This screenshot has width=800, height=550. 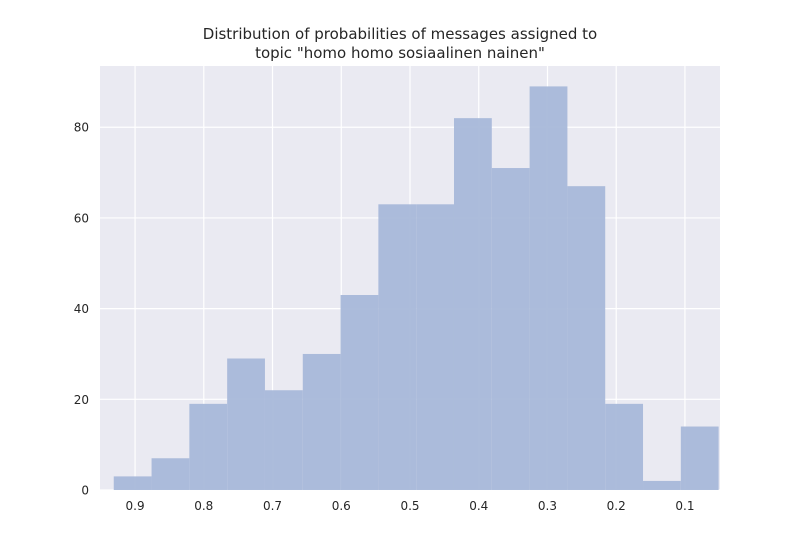 I want to click on x-tick-label: 0.7, so click(x=272, y=506).